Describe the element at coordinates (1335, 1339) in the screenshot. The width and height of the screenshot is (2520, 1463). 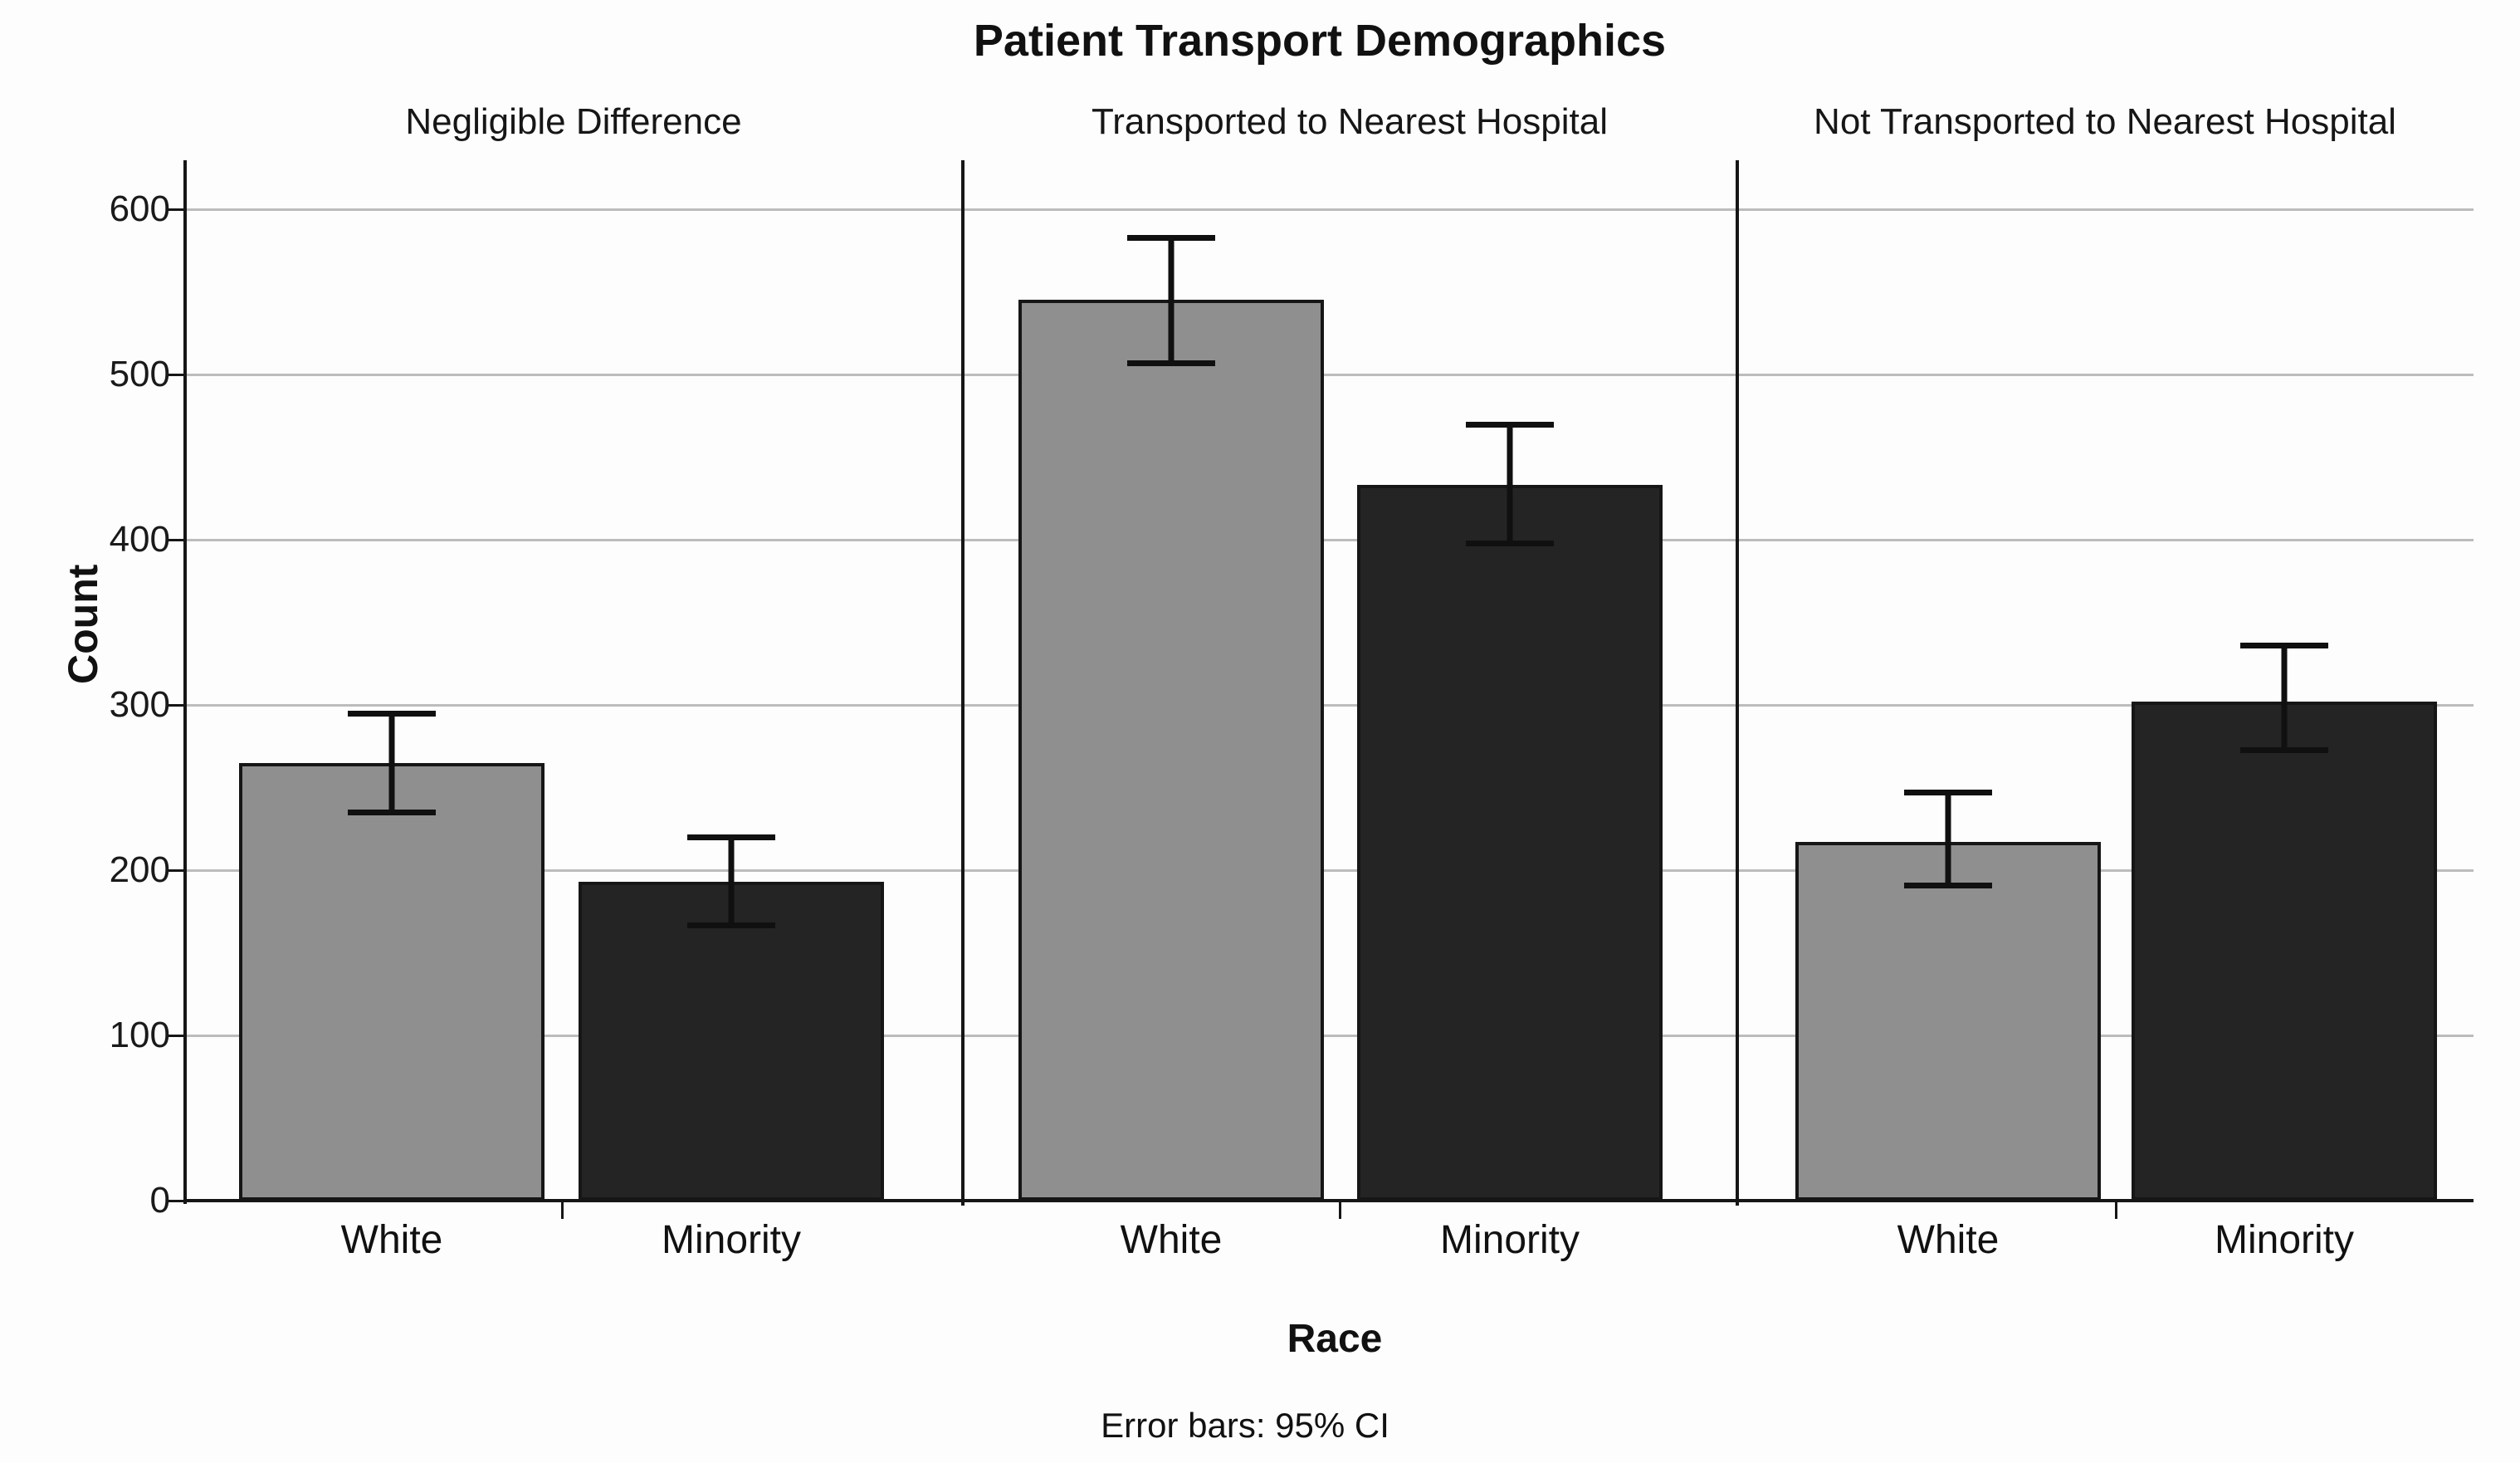
I see `x-axis-label: Race` at that location.